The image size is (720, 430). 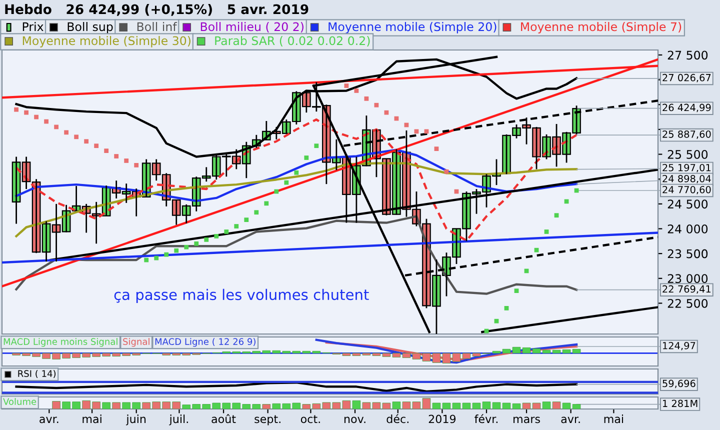 I want to click on x-tick-label: oct., so click(x=310, y=419).